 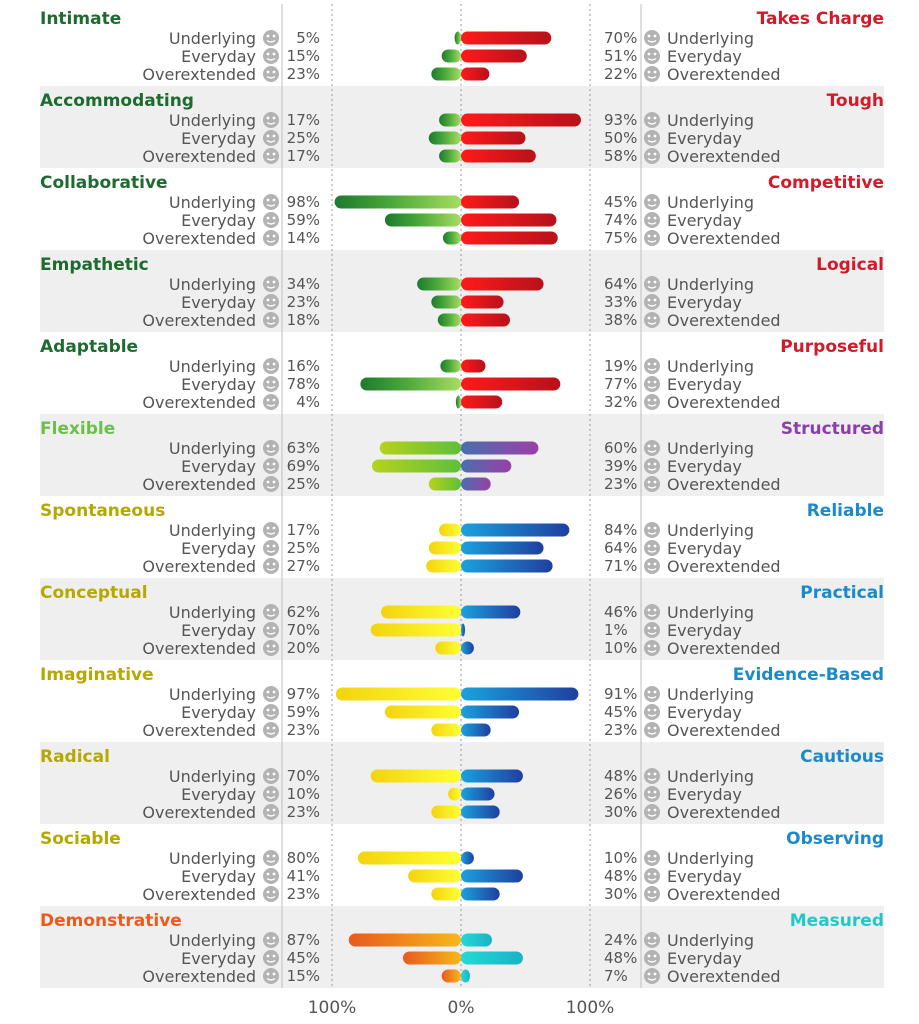 What do you see at coordinates (620, 566) in the screenshot?
I see `right-value-label: 71%` at bounding box center [620, 566].